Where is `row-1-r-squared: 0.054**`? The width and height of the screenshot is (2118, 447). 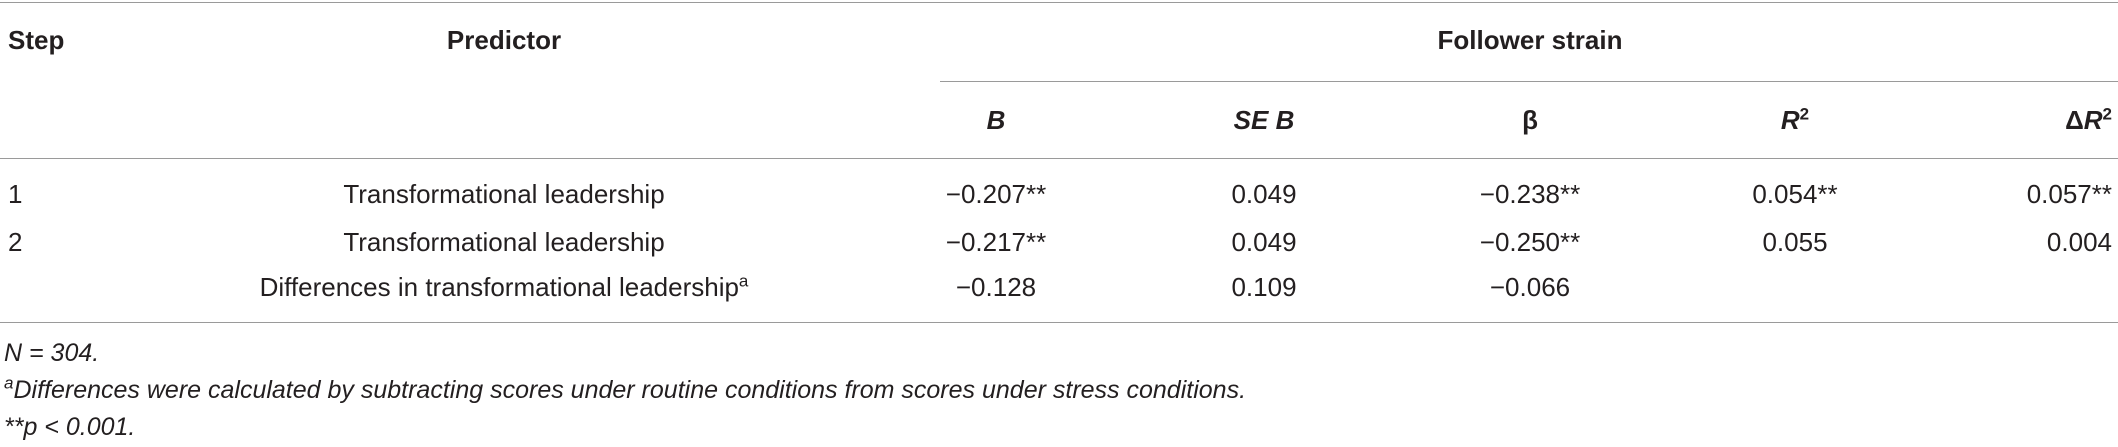
row-1-r-squared: 0.054** is located at coordinates (1795, 194).